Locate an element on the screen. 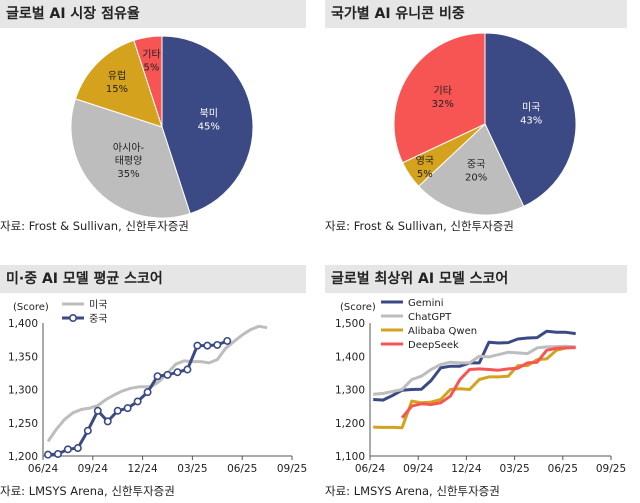 The image size is (640, 503). y-tick-label: 1,100 is located at coordinates (350, 457).